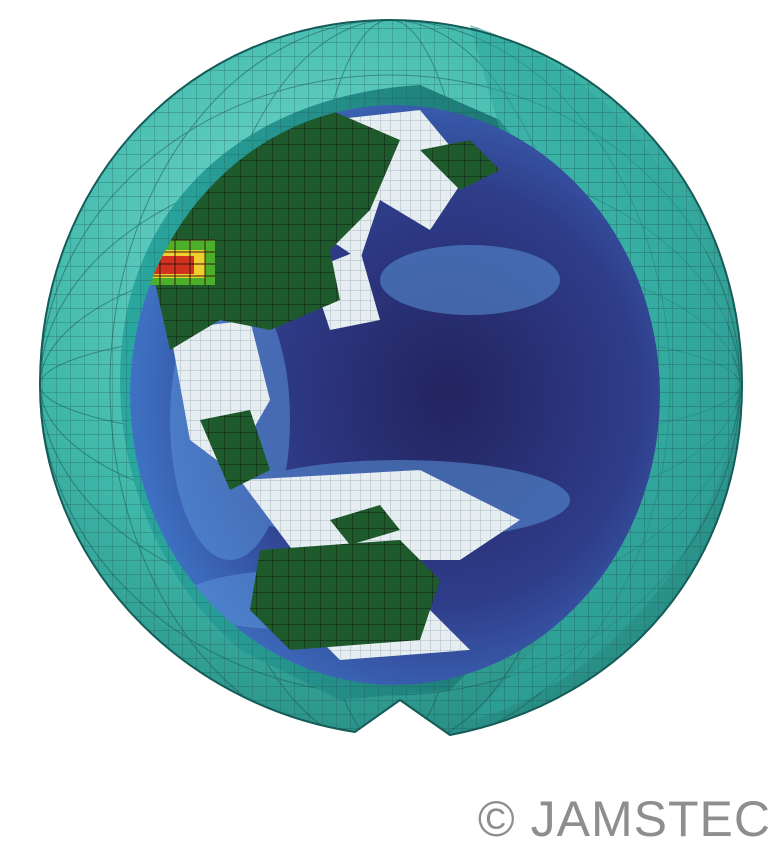  What do you see at coordinates (624, 819) in the screenshot?
I see `copyright-credit: © JAMSTEC` at bounding box center [624, 819].